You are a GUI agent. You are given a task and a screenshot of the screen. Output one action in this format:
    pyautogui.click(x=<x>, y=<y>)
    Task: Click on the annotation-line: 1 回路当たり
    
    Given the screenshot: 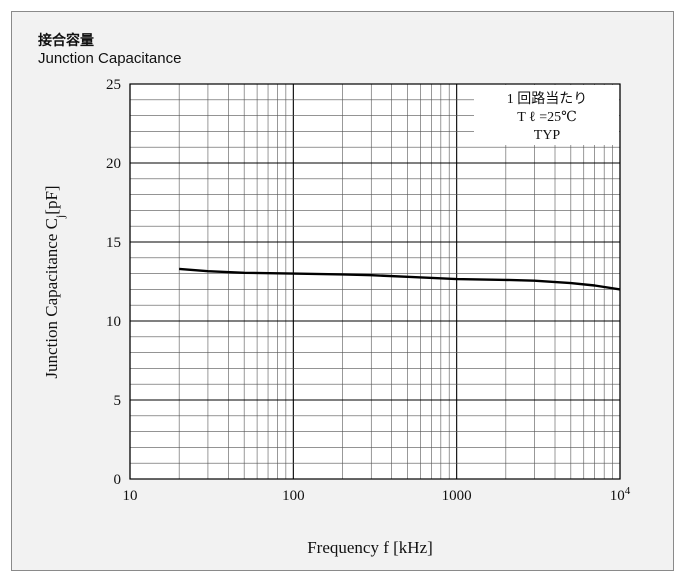 What is the action you would take?
    pyautogui.click(x=547, y=99)
    